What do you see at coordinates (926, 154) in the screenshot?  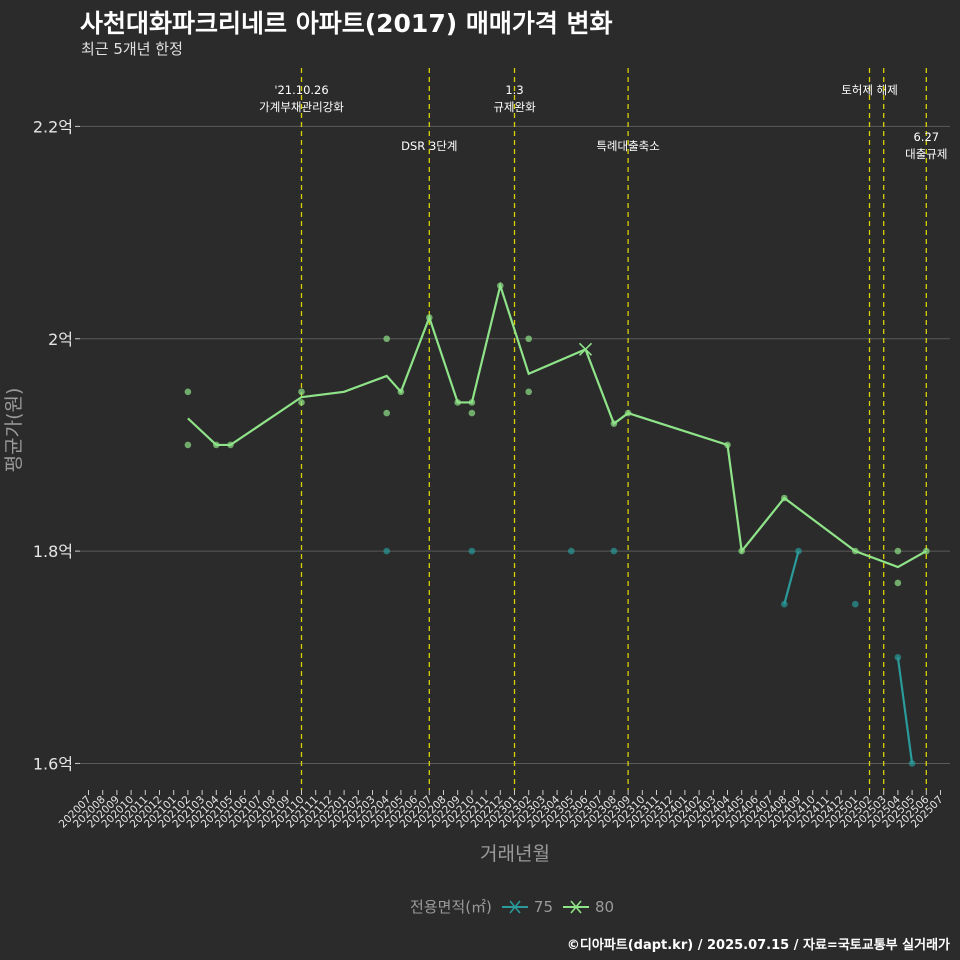 I see `event-label: 대출규제` at bounding box center [926, 154].